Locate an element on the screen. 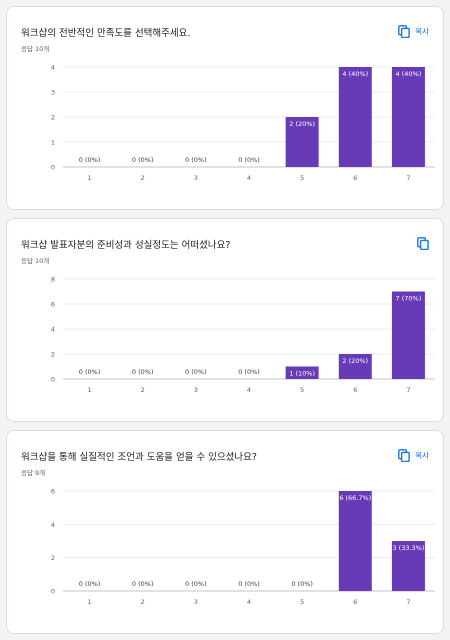 Image resolution: width=450 pixels, height=640 pixels. data-label: 6 (66.7%) is located at coordinates (355, 498).